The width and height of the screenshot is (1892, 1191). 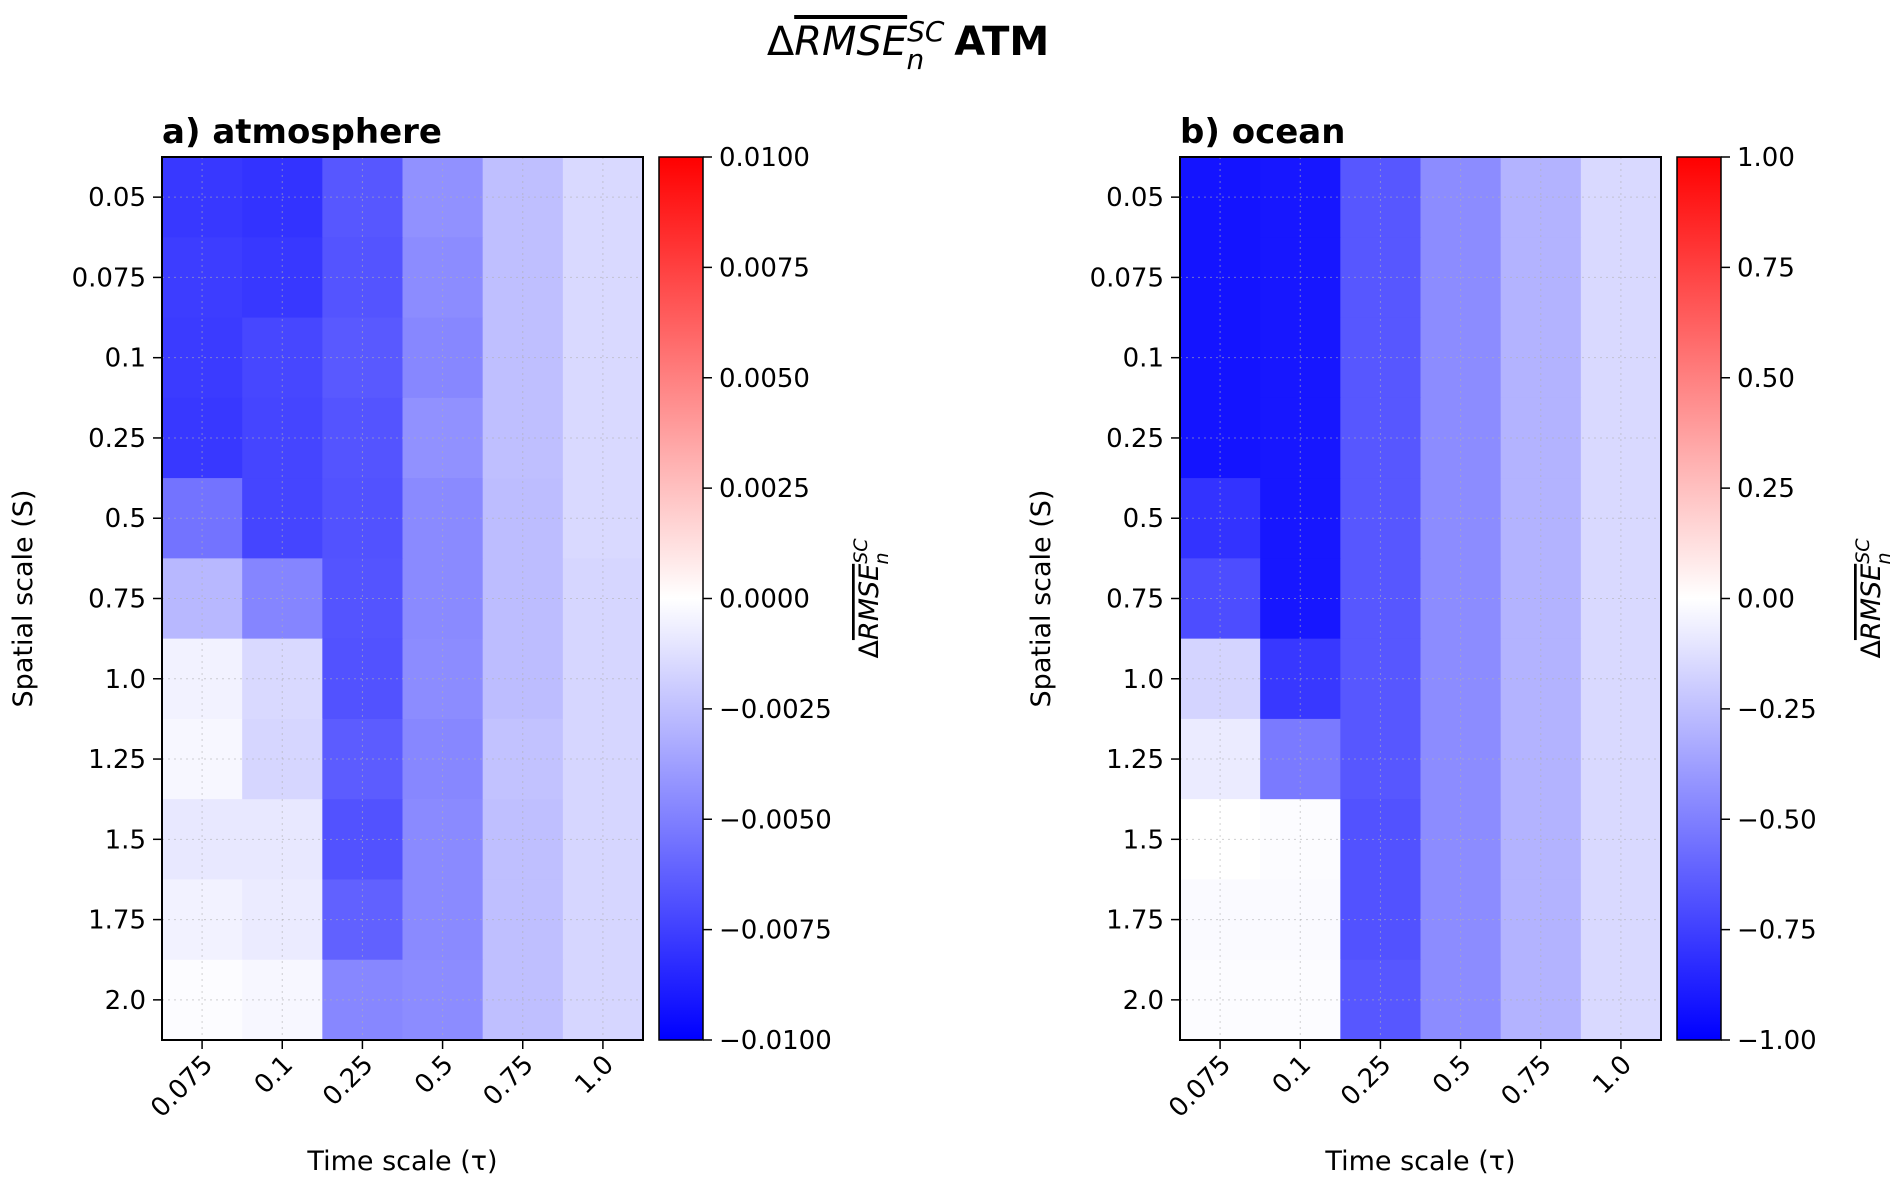 What do you see at coordinates (302, 132) in the screenshot?
I see `panel-title: a) atmosphere` at bounding box center [302, 132].